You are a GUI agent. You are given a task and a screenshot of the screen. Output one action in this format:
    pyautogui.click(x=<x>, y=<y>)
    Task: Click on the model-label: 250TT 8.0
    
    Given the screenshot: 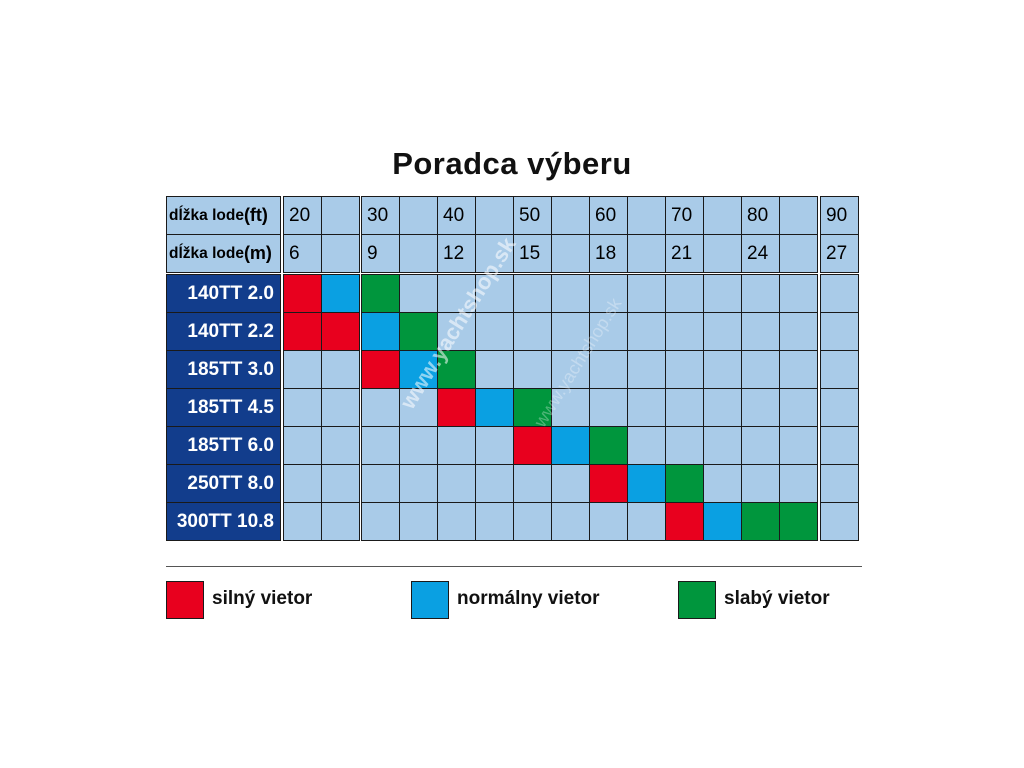 What is the action you would take?
    pyautogui.click(x=223, y=483)
    